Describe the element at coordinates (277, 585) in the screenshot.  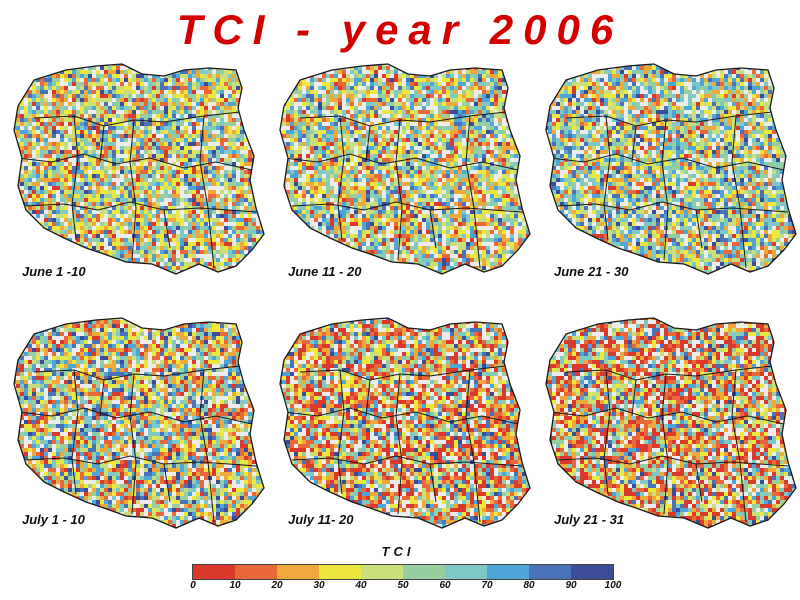
I see `legend-tick-label: 20` at that location.